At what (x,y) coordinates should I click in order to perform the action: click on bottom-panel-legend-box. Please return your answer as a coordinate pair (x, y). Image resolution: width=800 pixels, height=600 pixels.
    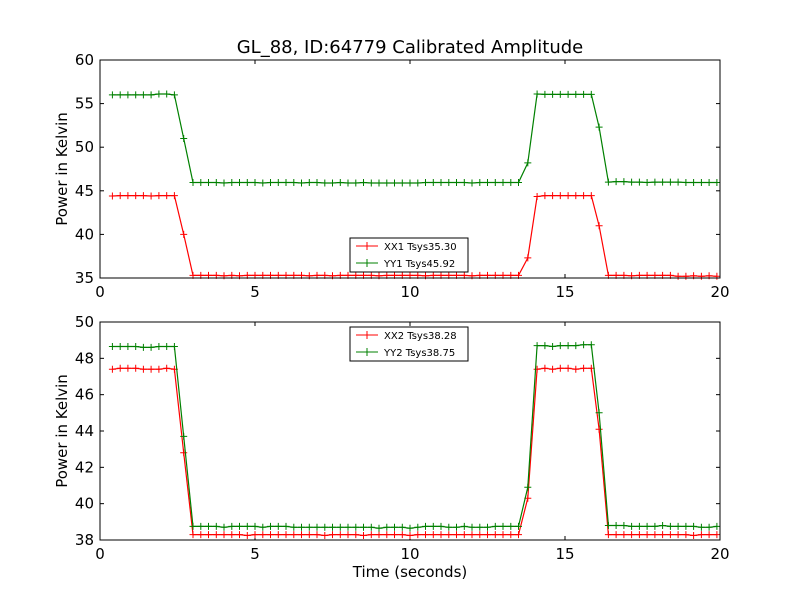
    Looking at the image, I should click on (409, 344).